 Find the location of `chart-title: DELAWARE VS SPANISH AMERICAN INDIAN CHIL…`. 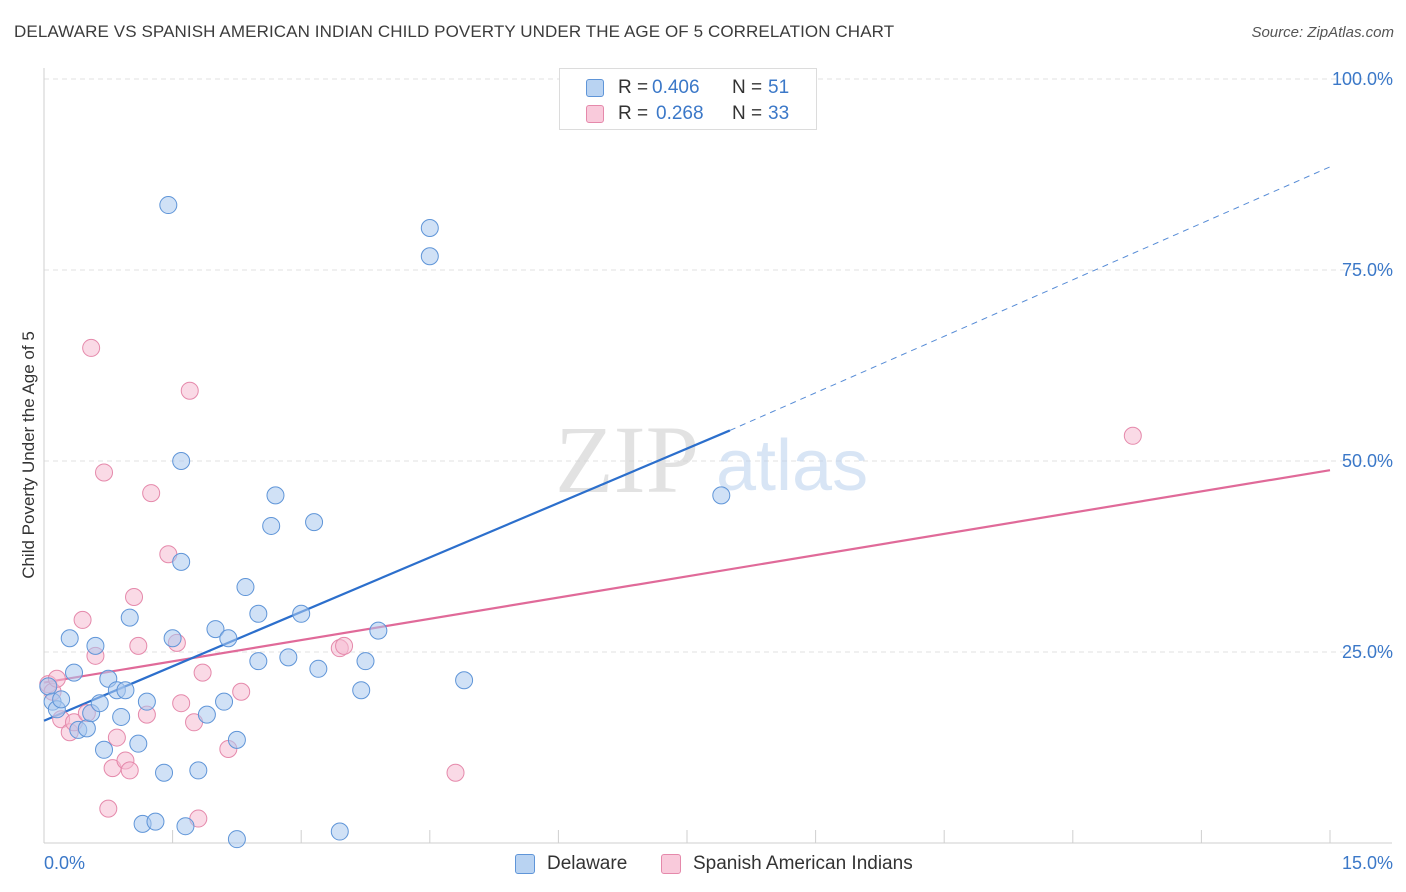

chart-title: DELAWARE VS SPANISH AMERICAN INDIAN CHIL… is located at coordinates (454, 31).